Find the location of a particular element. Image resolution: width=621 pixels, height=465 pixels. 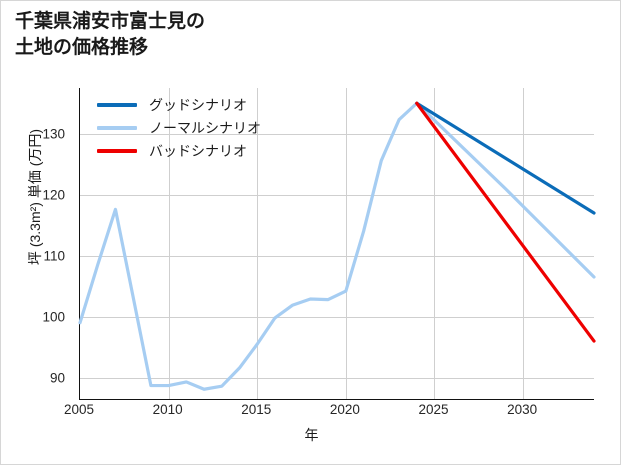

y-axis-tick-label: 90 is located at coordinates (57, 378).